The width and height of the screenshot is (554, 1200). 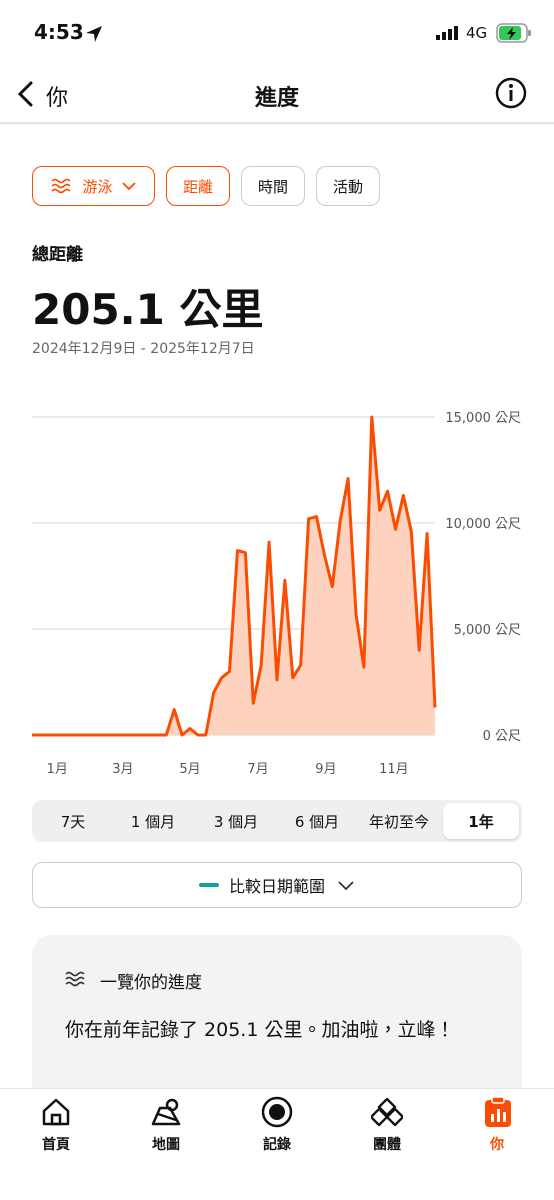 What do you see at coordinates (153, 821) in the screenshot?
I see `range-option: 1 個月` at bounding box center [153, 821].